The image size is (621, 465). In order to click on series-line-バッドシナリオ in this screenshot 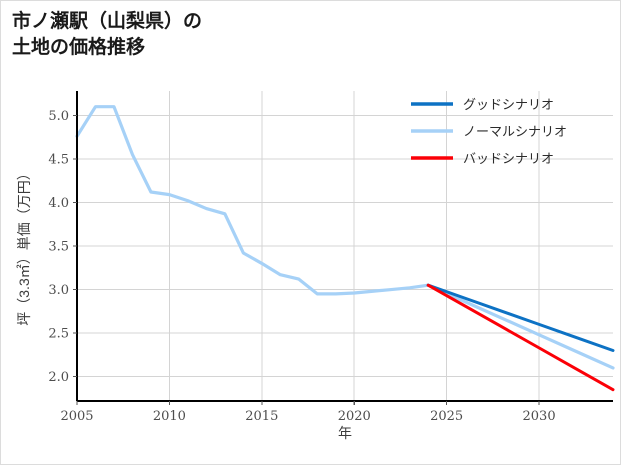, I will do `click(520, 337)`.